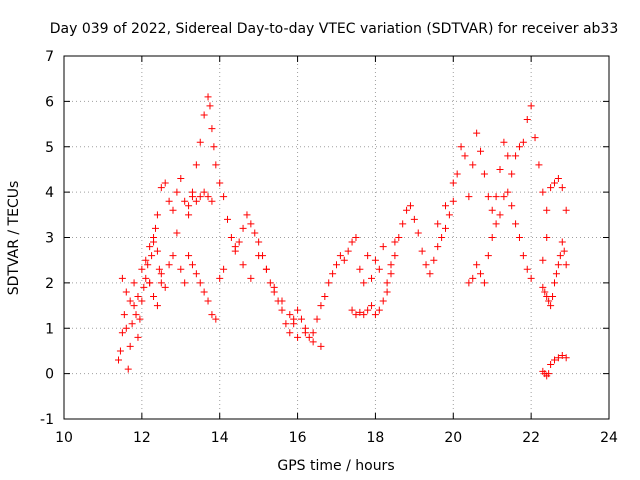 This screenshot has width=640, height=480. Describe the element at coordinates (373, 285) in the screenshot. I see `series-satellite-track-g` at that location.